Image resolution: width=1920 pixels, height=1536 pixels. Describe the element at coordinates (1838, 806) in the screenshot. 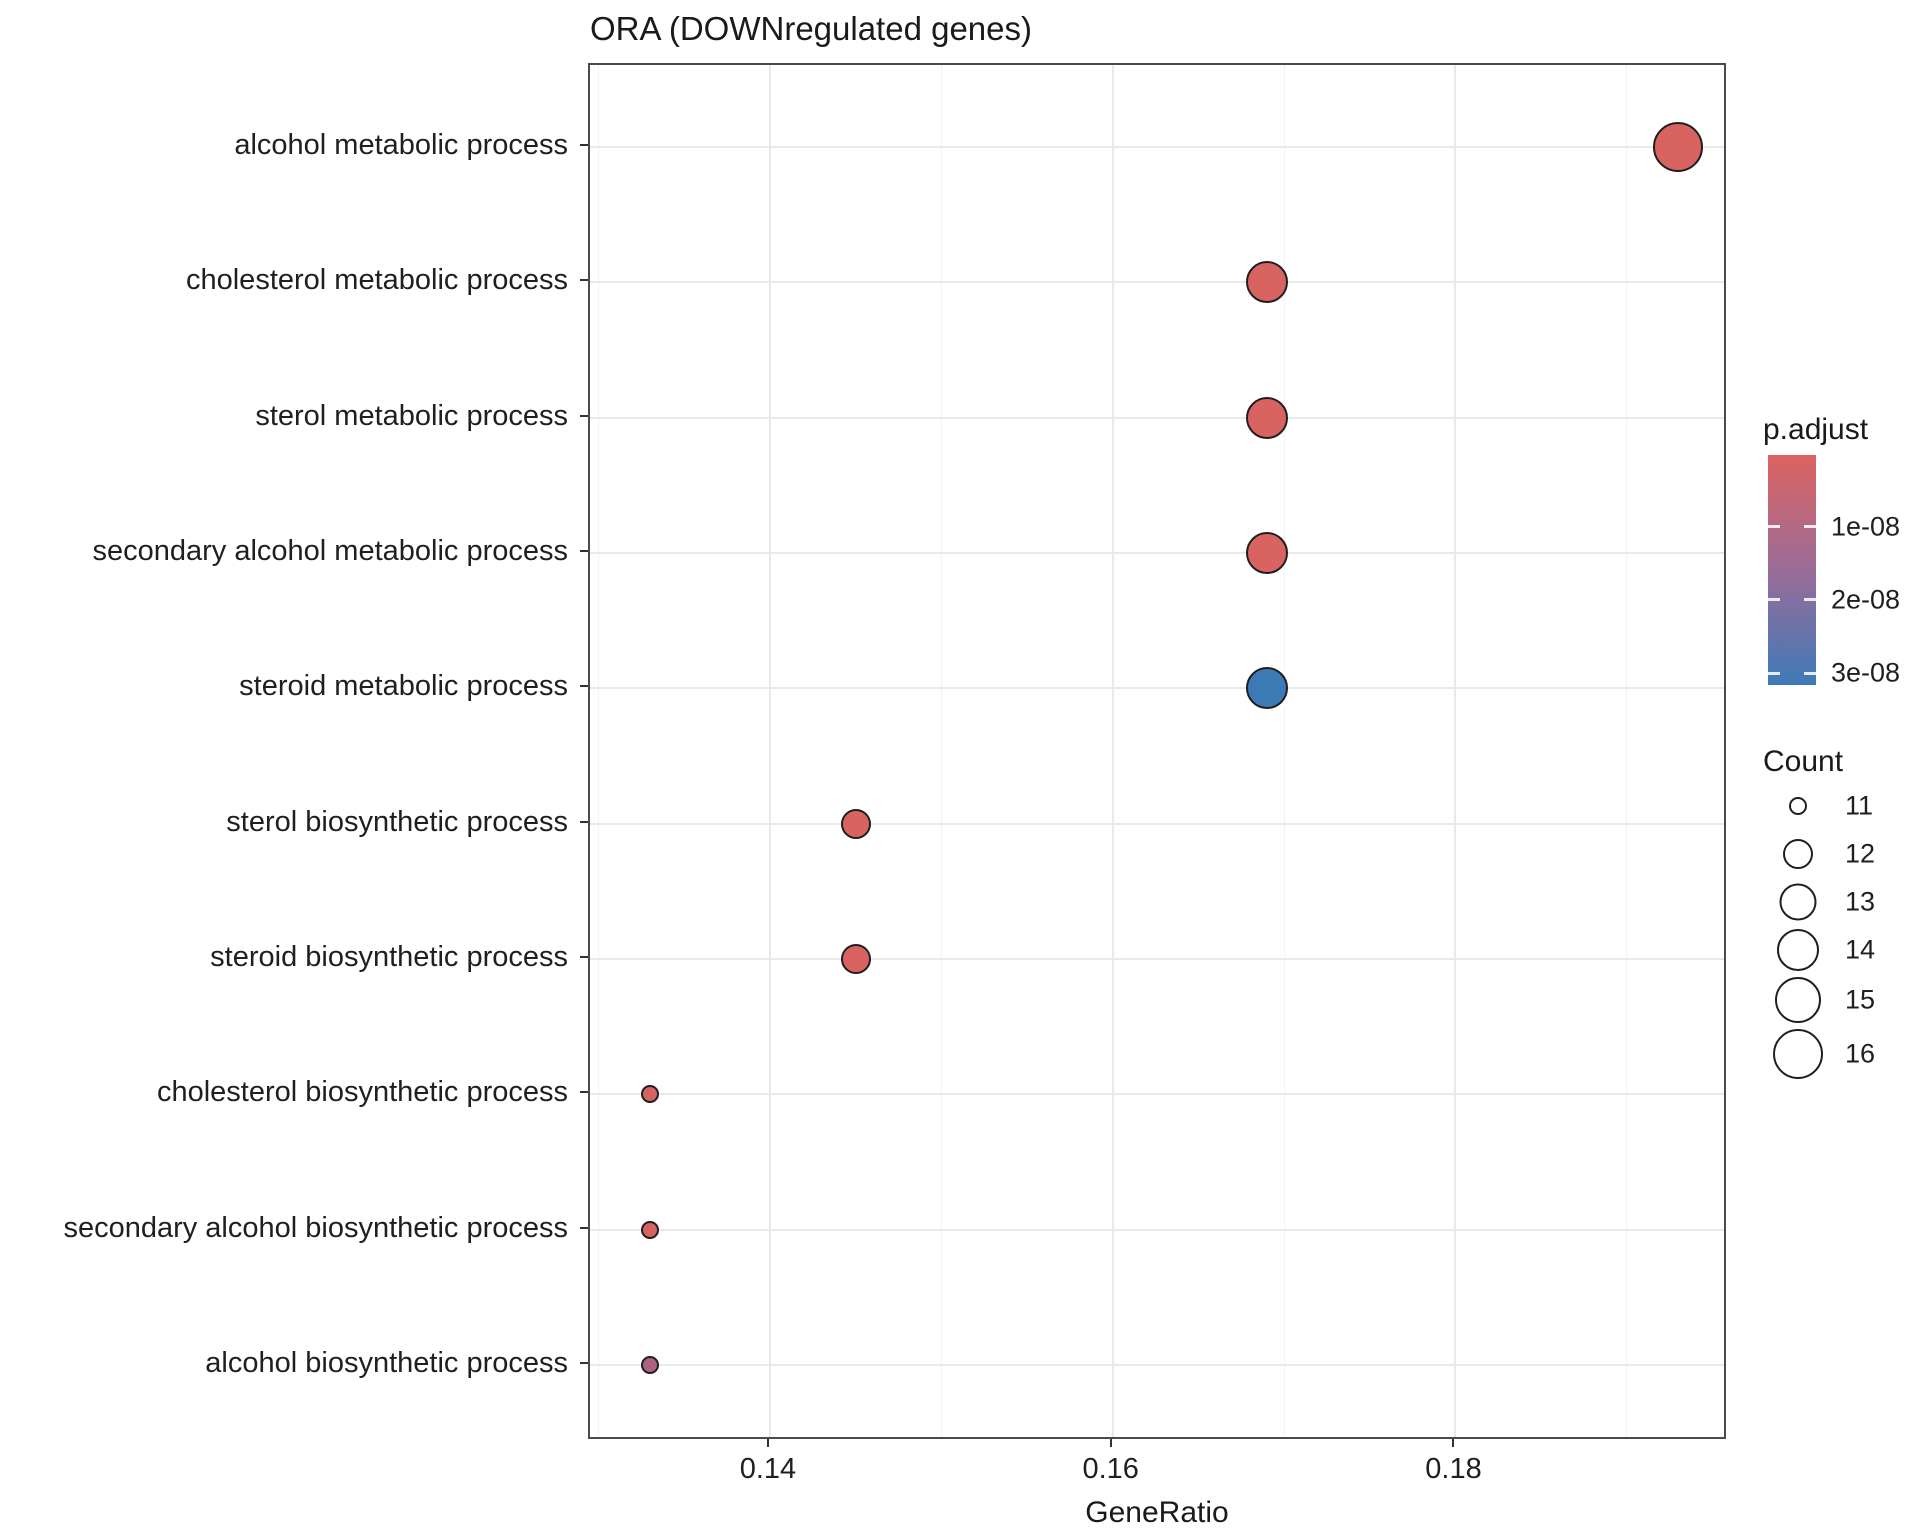

I see `count-legend-entry: 11` at that location.